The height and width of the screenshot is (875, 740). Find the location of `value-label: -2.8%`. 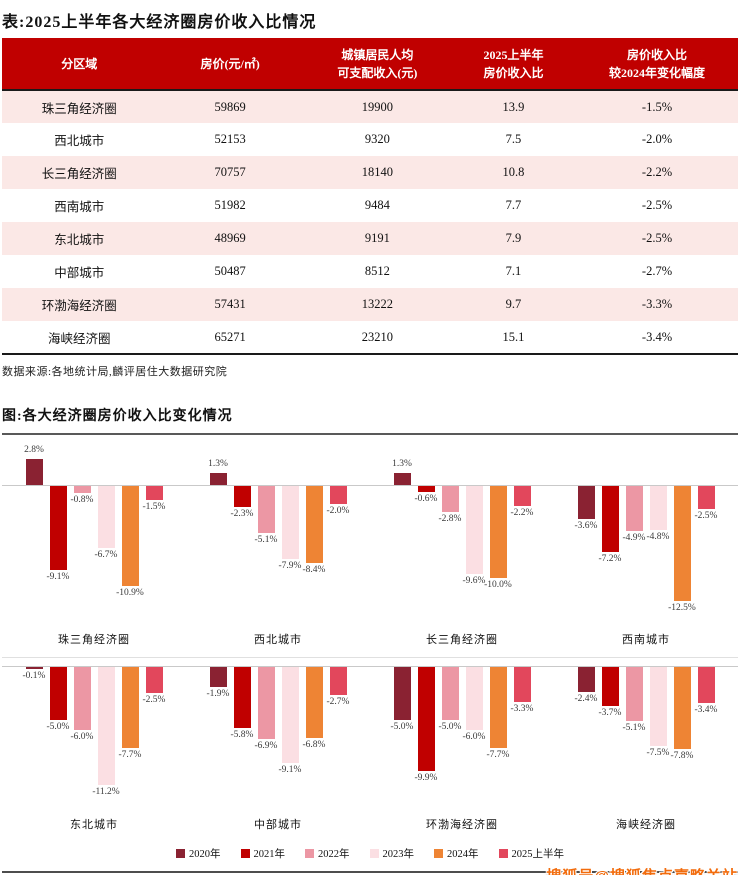

value-label: -2.8% is located at coordinates (450, 518).